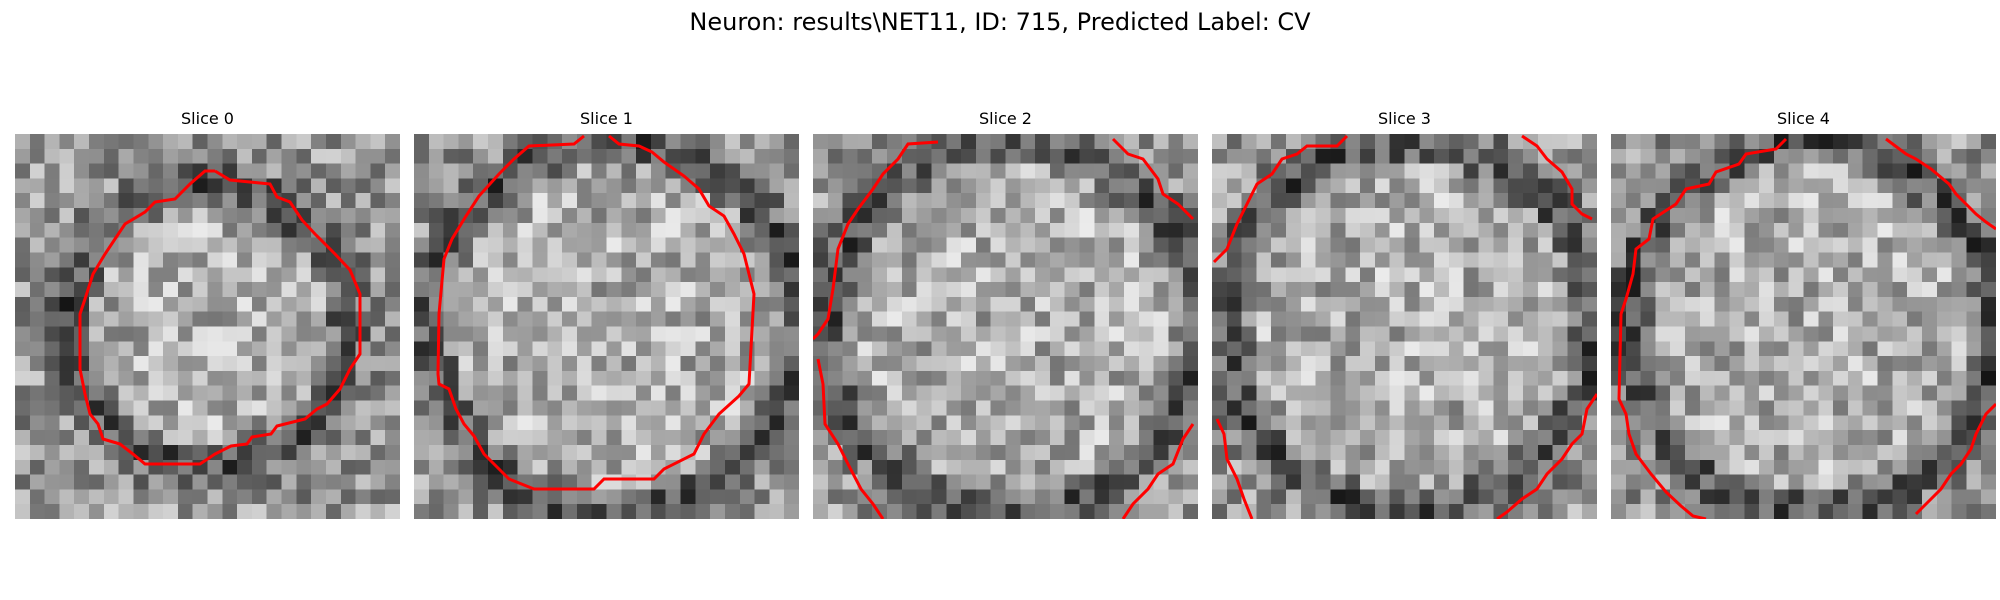 The width and height of the screenshot is (2000, 600). I want to click on slice-title: Slice 2, so click(1005, 118).